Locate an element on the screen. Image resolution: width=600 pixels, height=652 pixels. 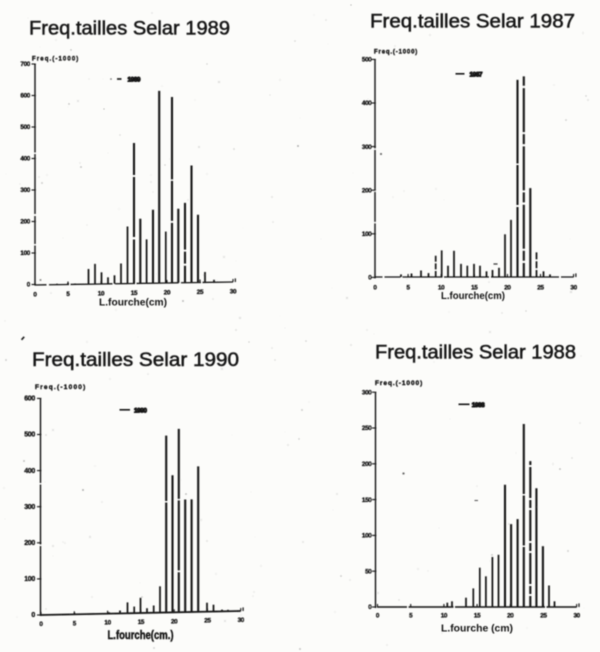
svg-text: Freq.tailles Selar 1989 is located at coordinates (129, 29).